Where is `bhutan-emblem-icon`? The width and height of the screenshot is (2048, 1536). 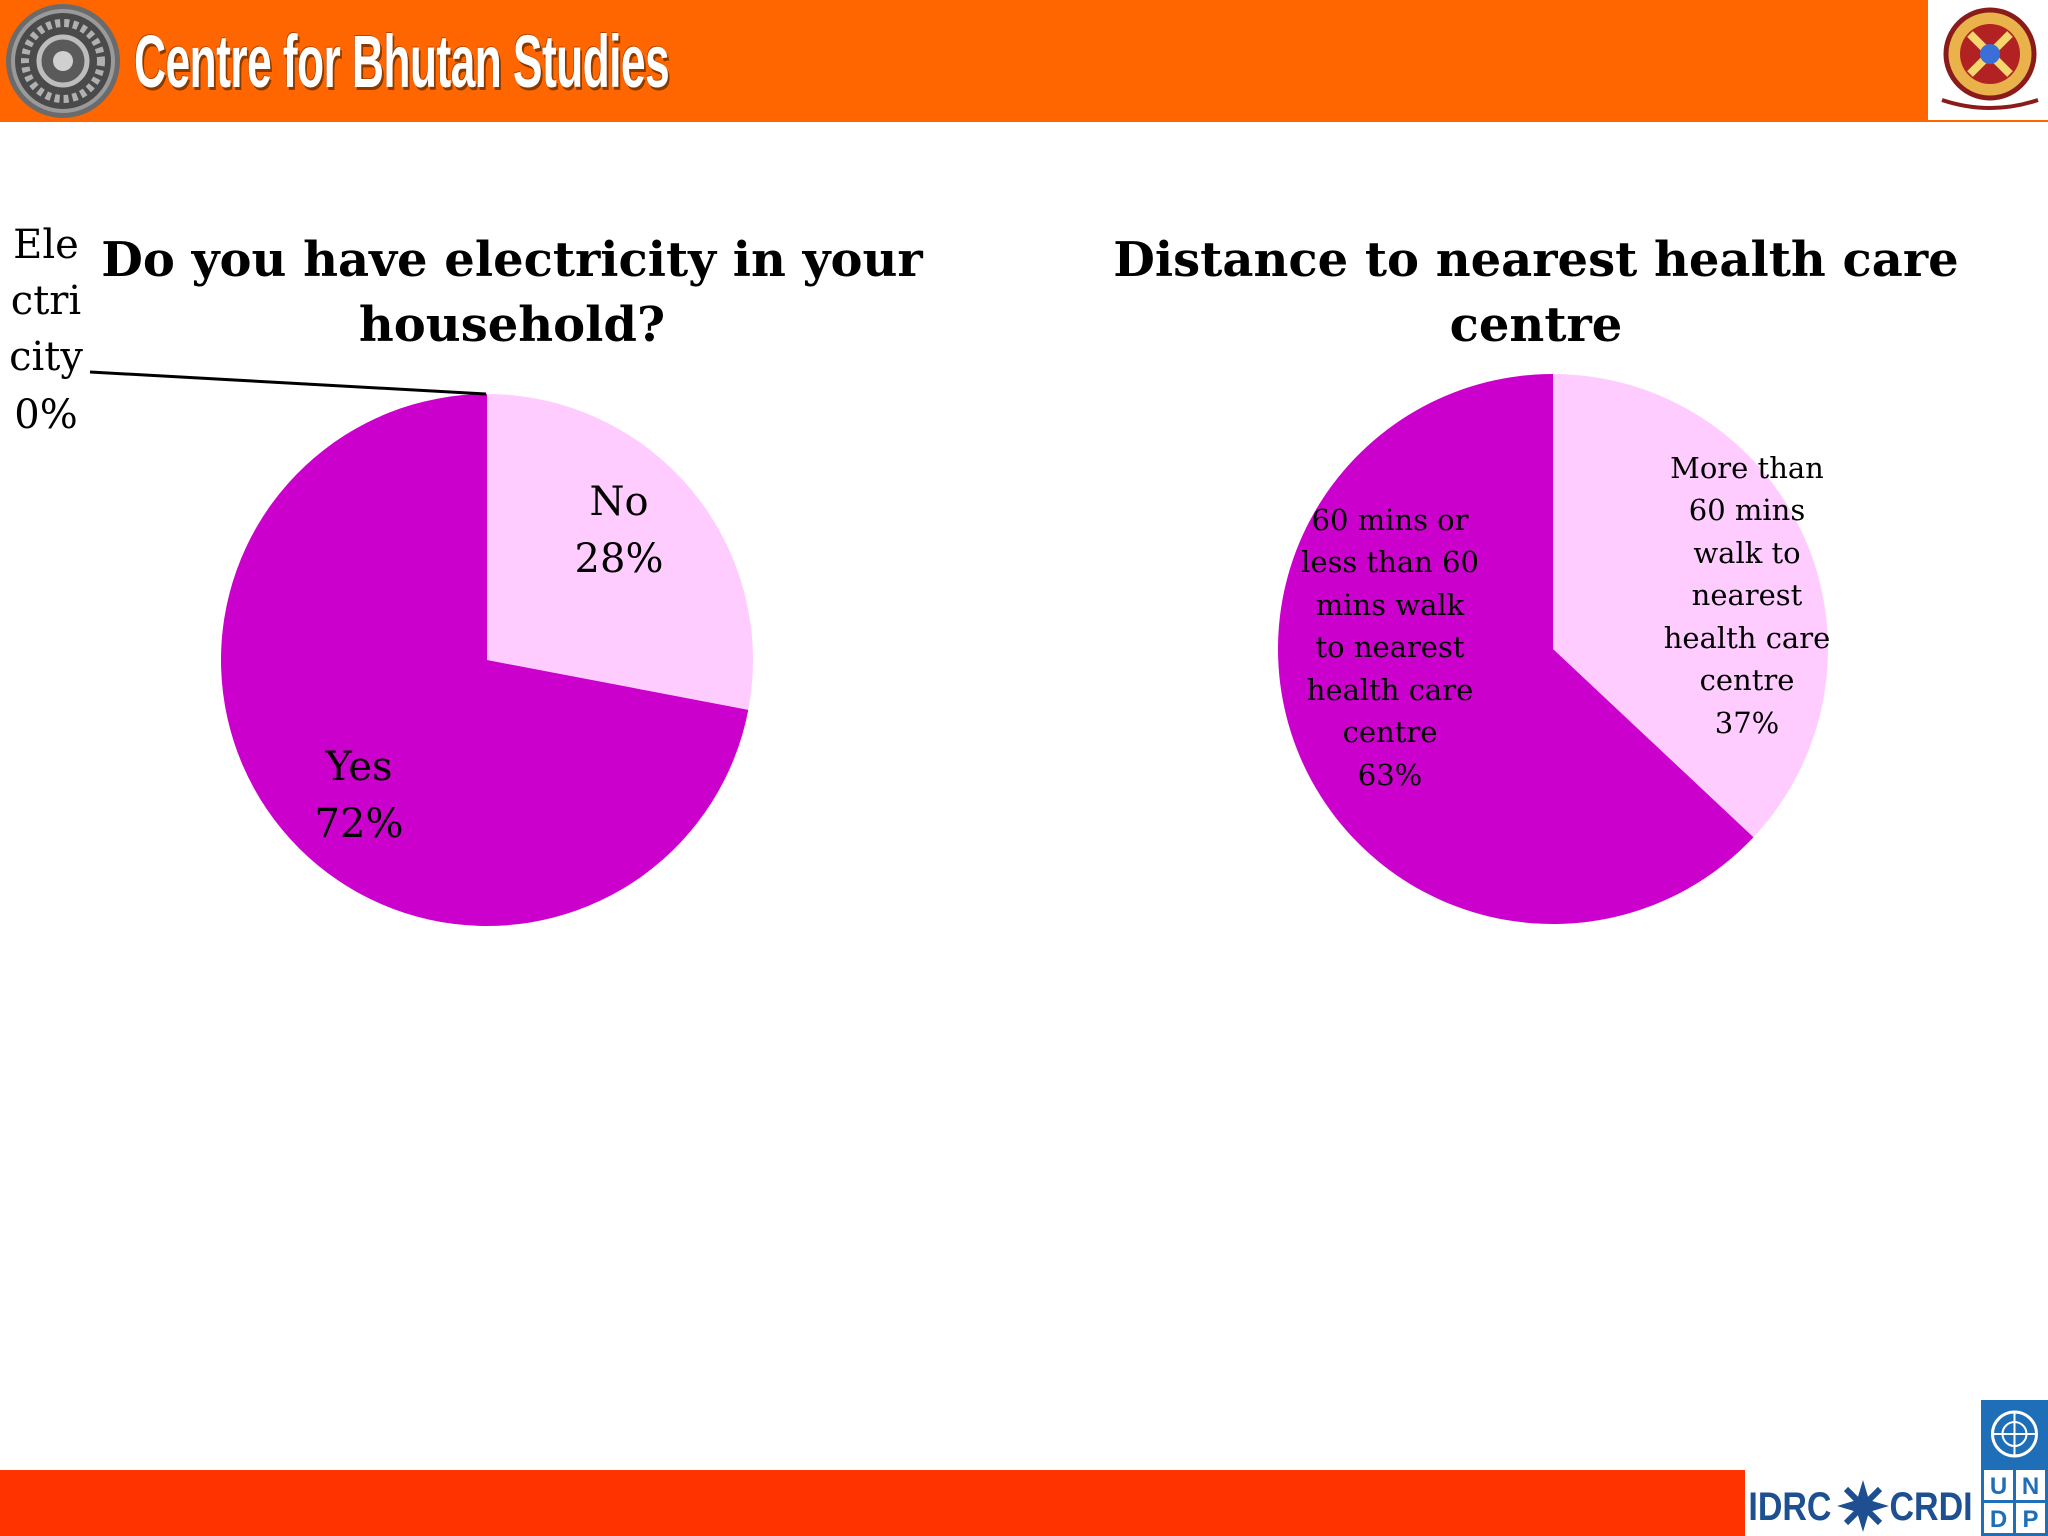 bhutan-emblem-icon is located at coordinates (1988, 60).